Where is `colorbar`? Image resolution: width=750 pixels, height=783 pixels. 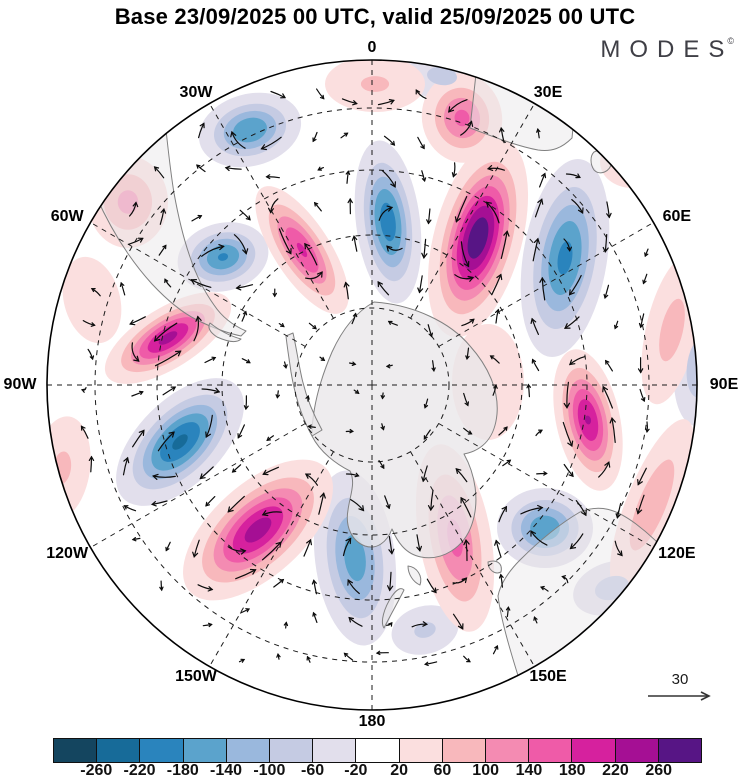 colorbar is located at coordinates (377, 750).